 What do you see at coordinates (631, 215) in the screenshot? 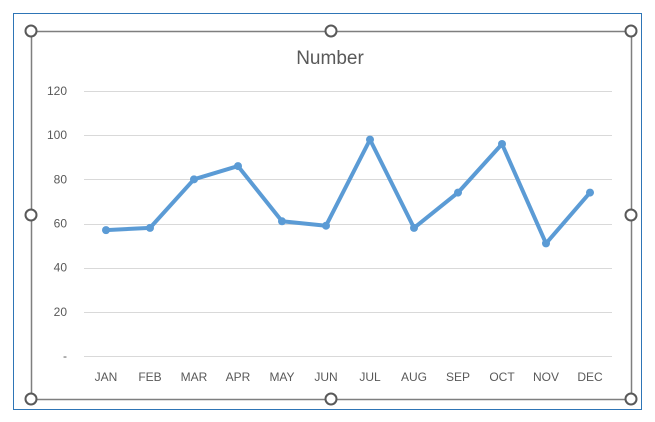
I see `resize-handle-right` at bounding box center [631, 215].